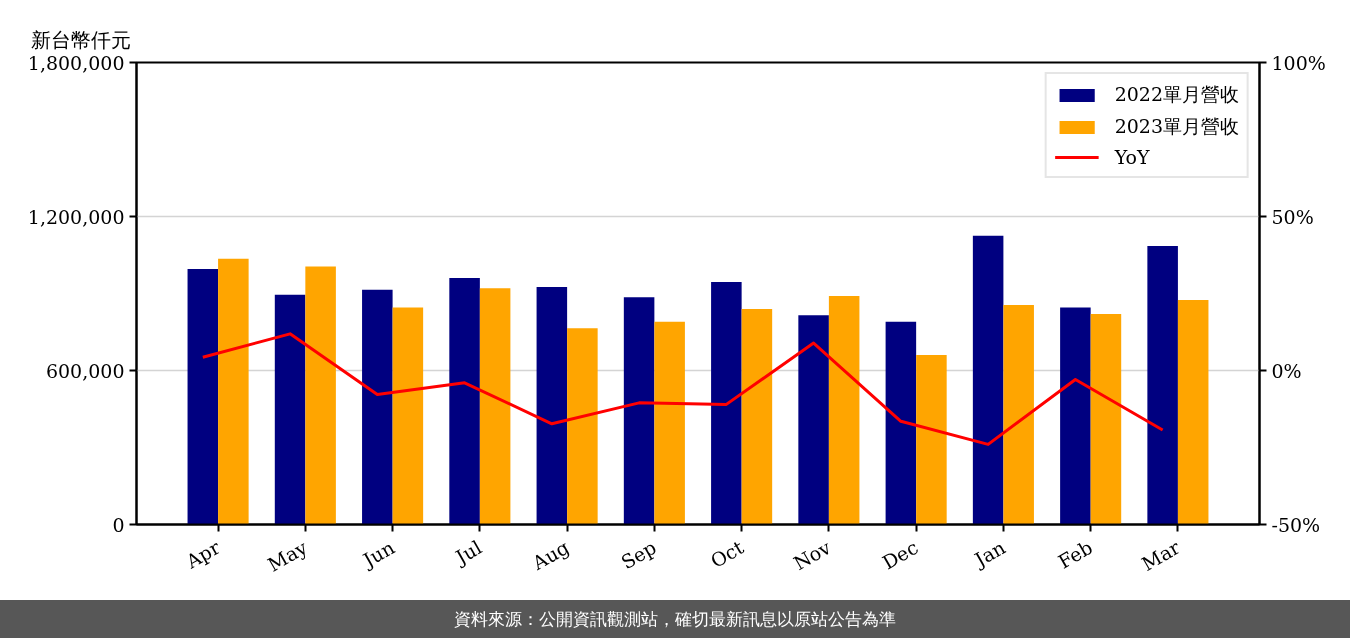 The height and width of the screenshot is (638, 1350). What do you see at coordinates (80, 39) in the screenshot?
I see `y-axis-title: 新台幣仟元` at bounding box center [80, 39].